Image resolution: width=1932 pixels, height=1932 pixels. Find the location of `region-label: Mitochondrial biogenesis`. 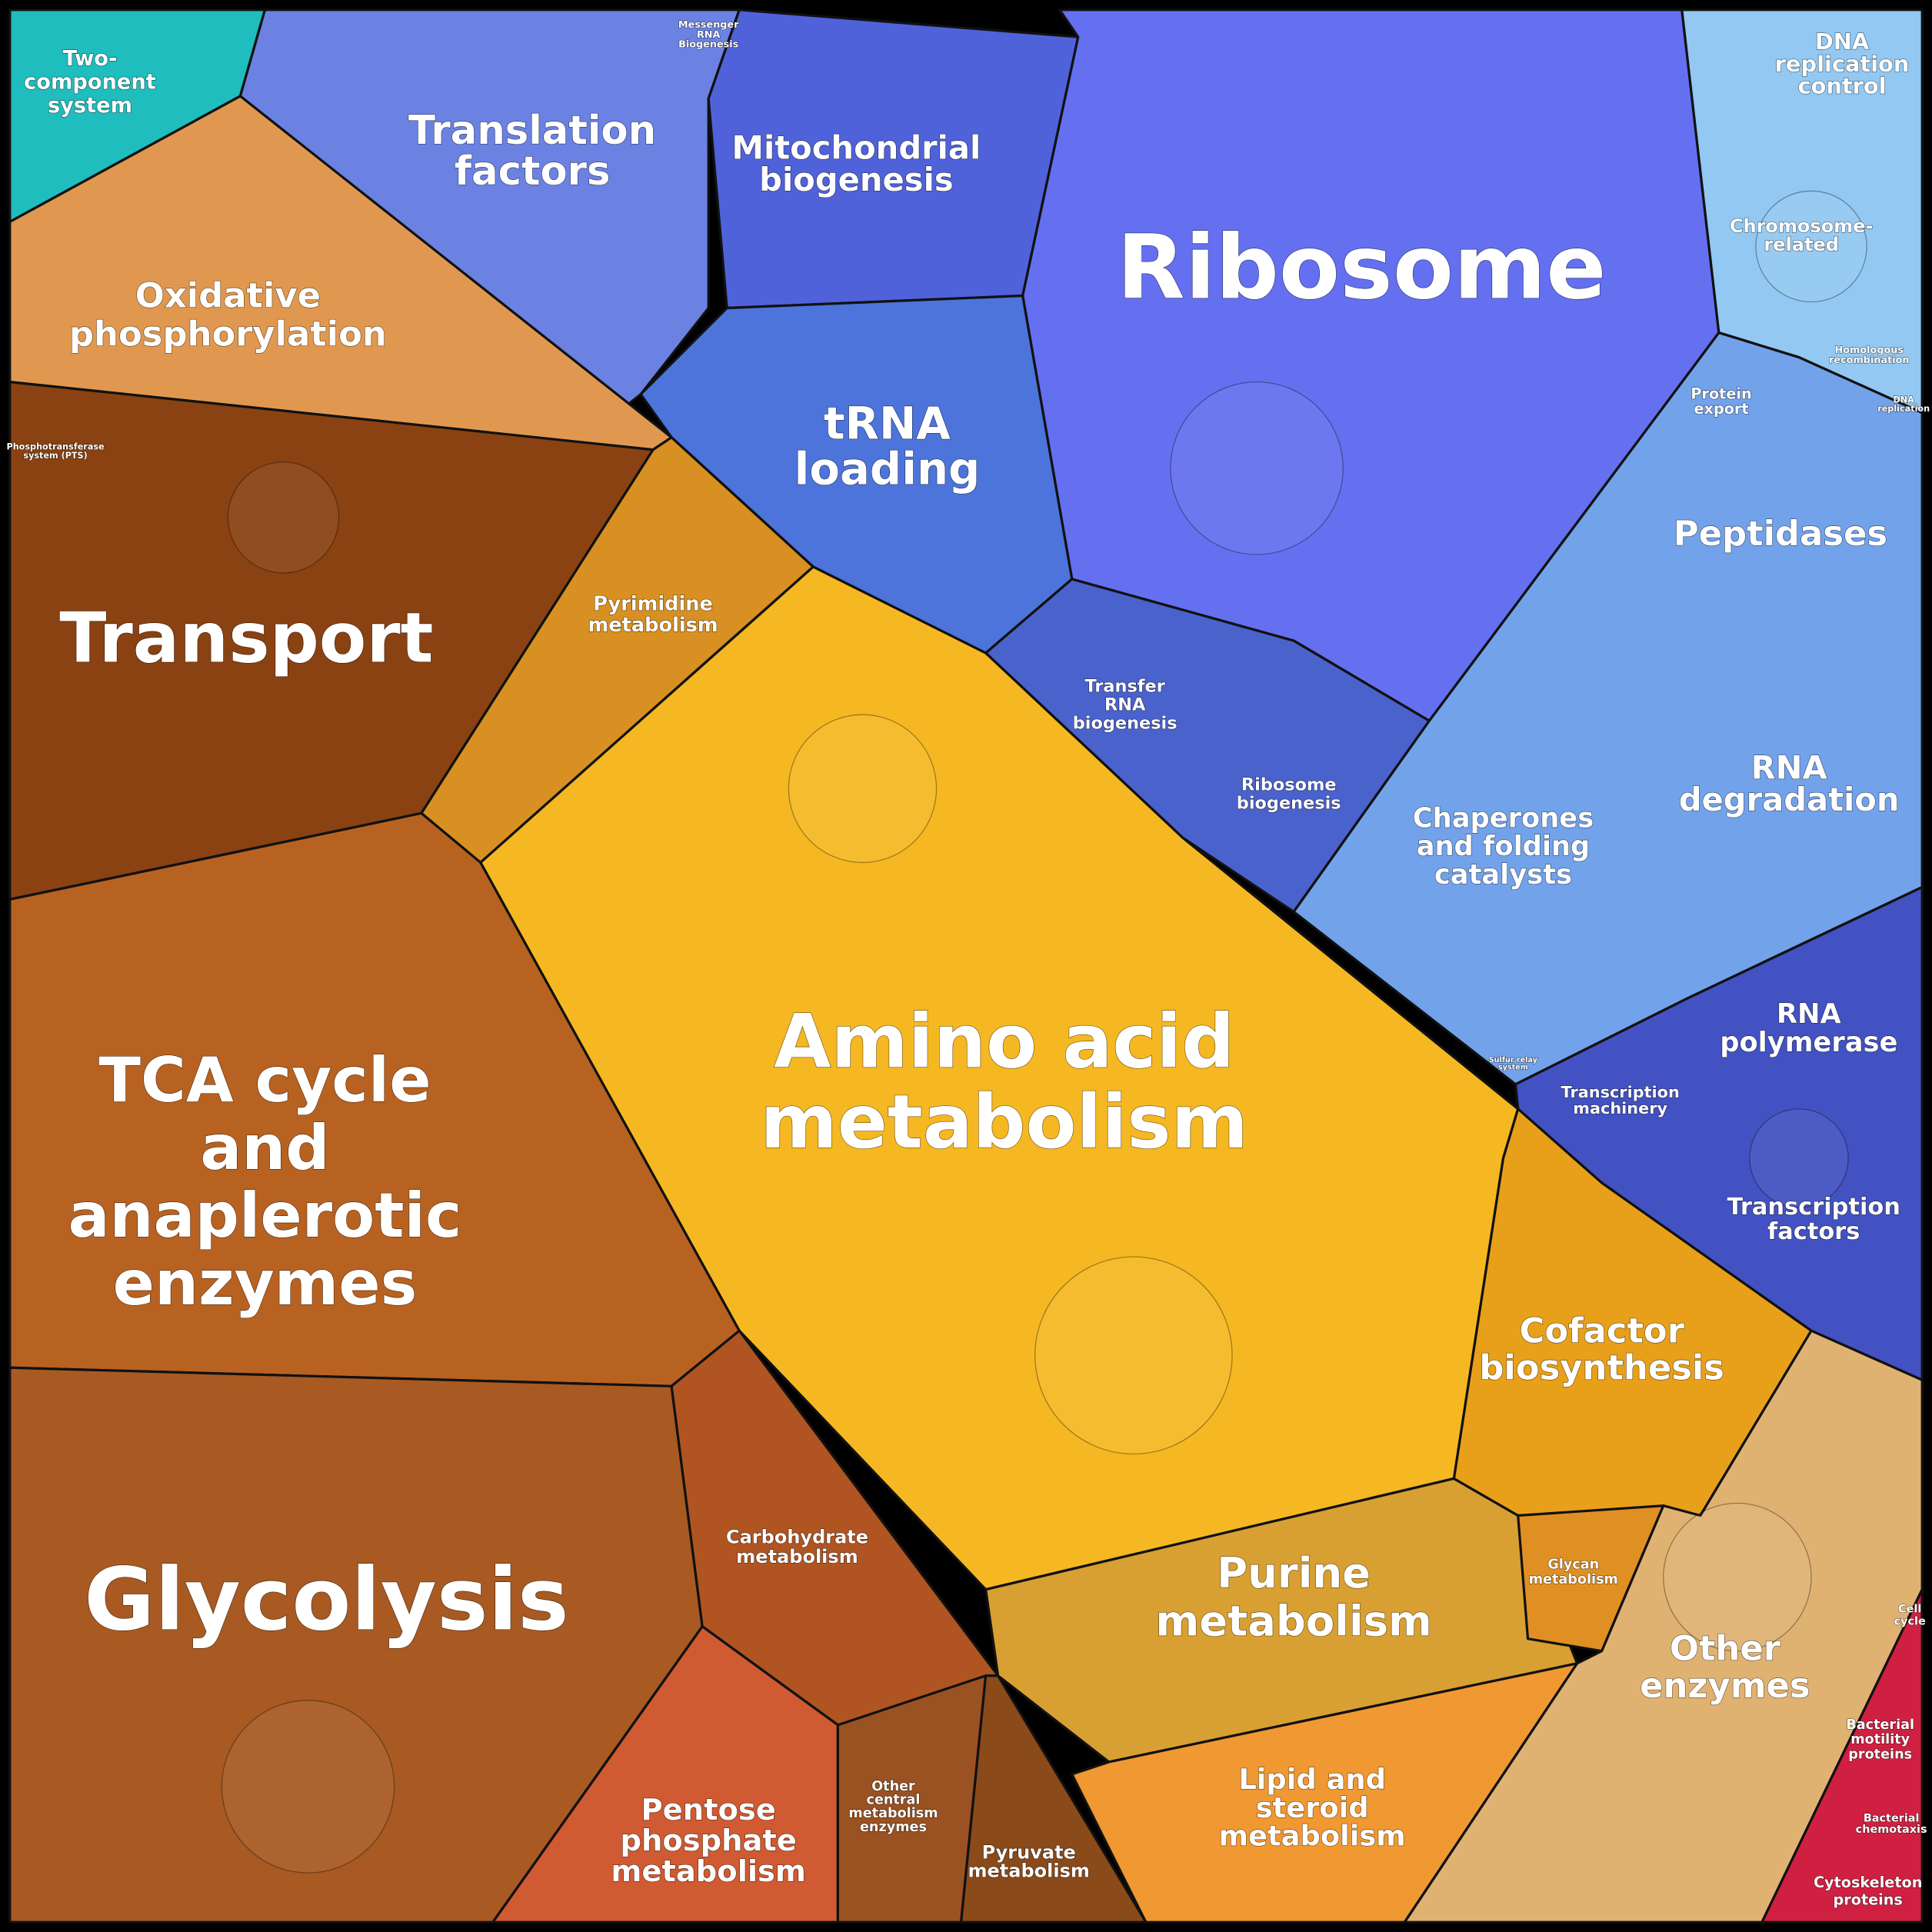

region-label: Mitochondrial biogenesis is located at coordinates (856, 163).